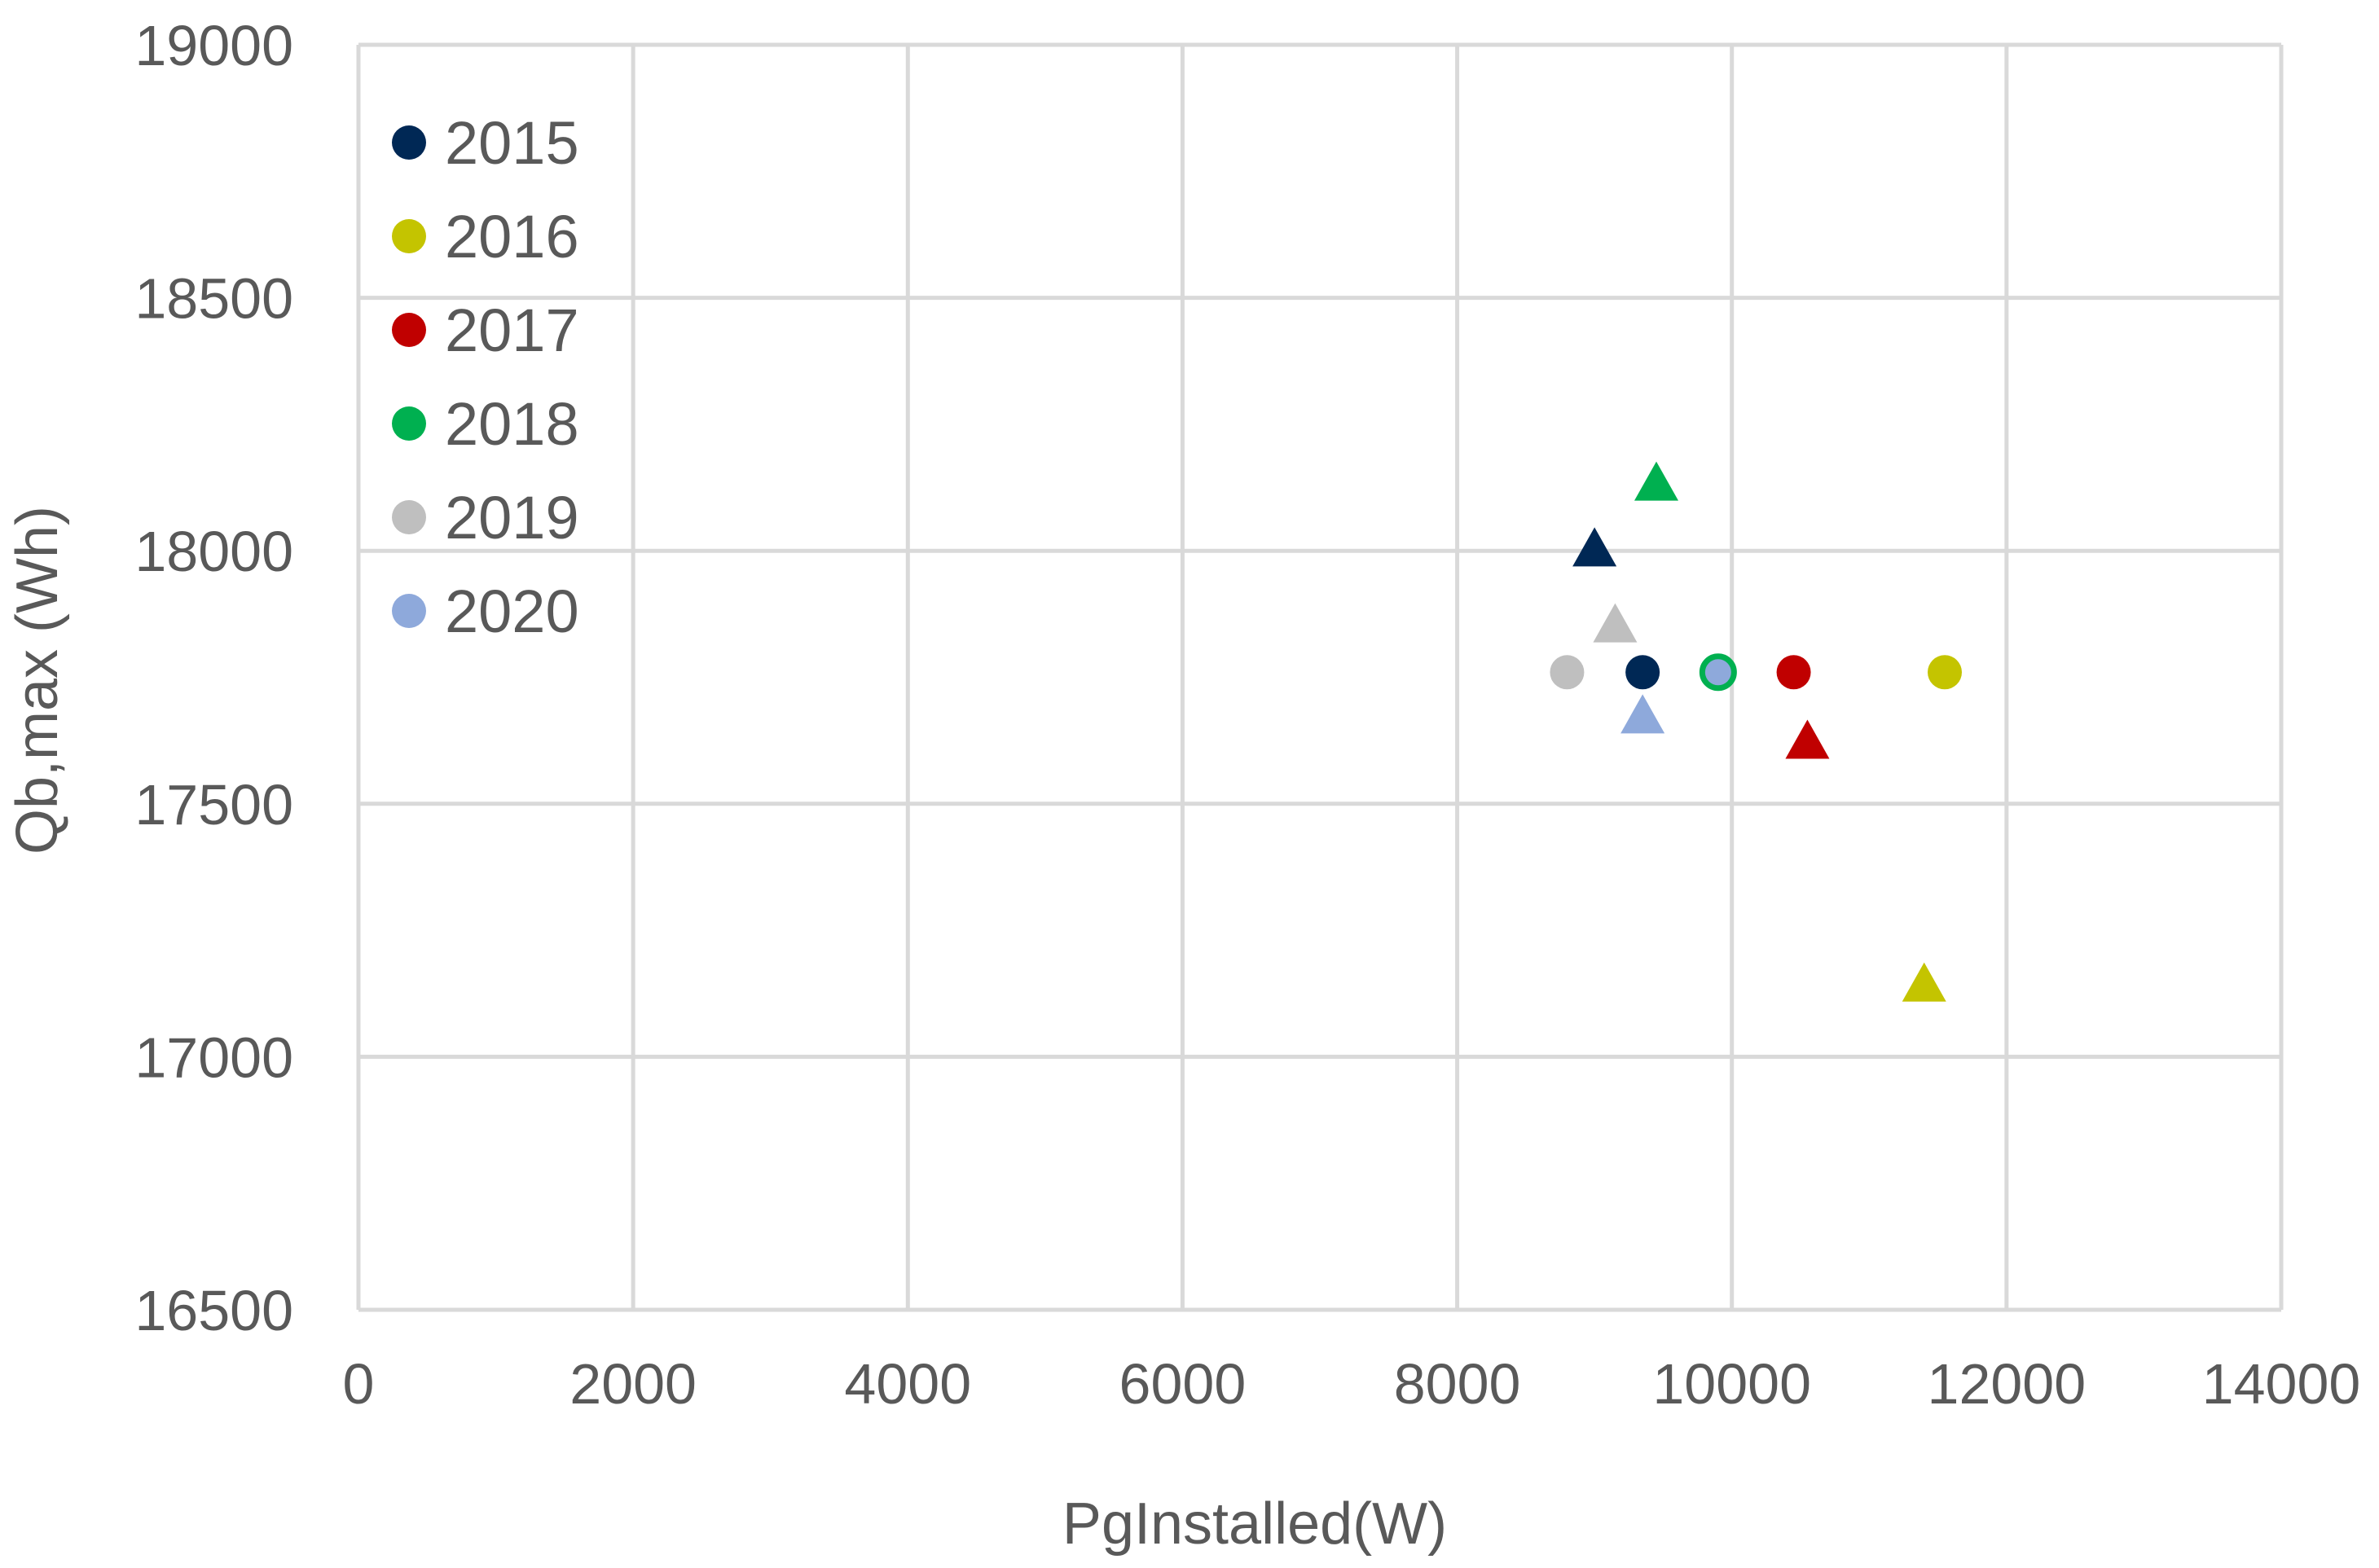  Describe the element at coordinates (213, 805) in the screenshot. I see `y-tick-label: 17500` at that location.